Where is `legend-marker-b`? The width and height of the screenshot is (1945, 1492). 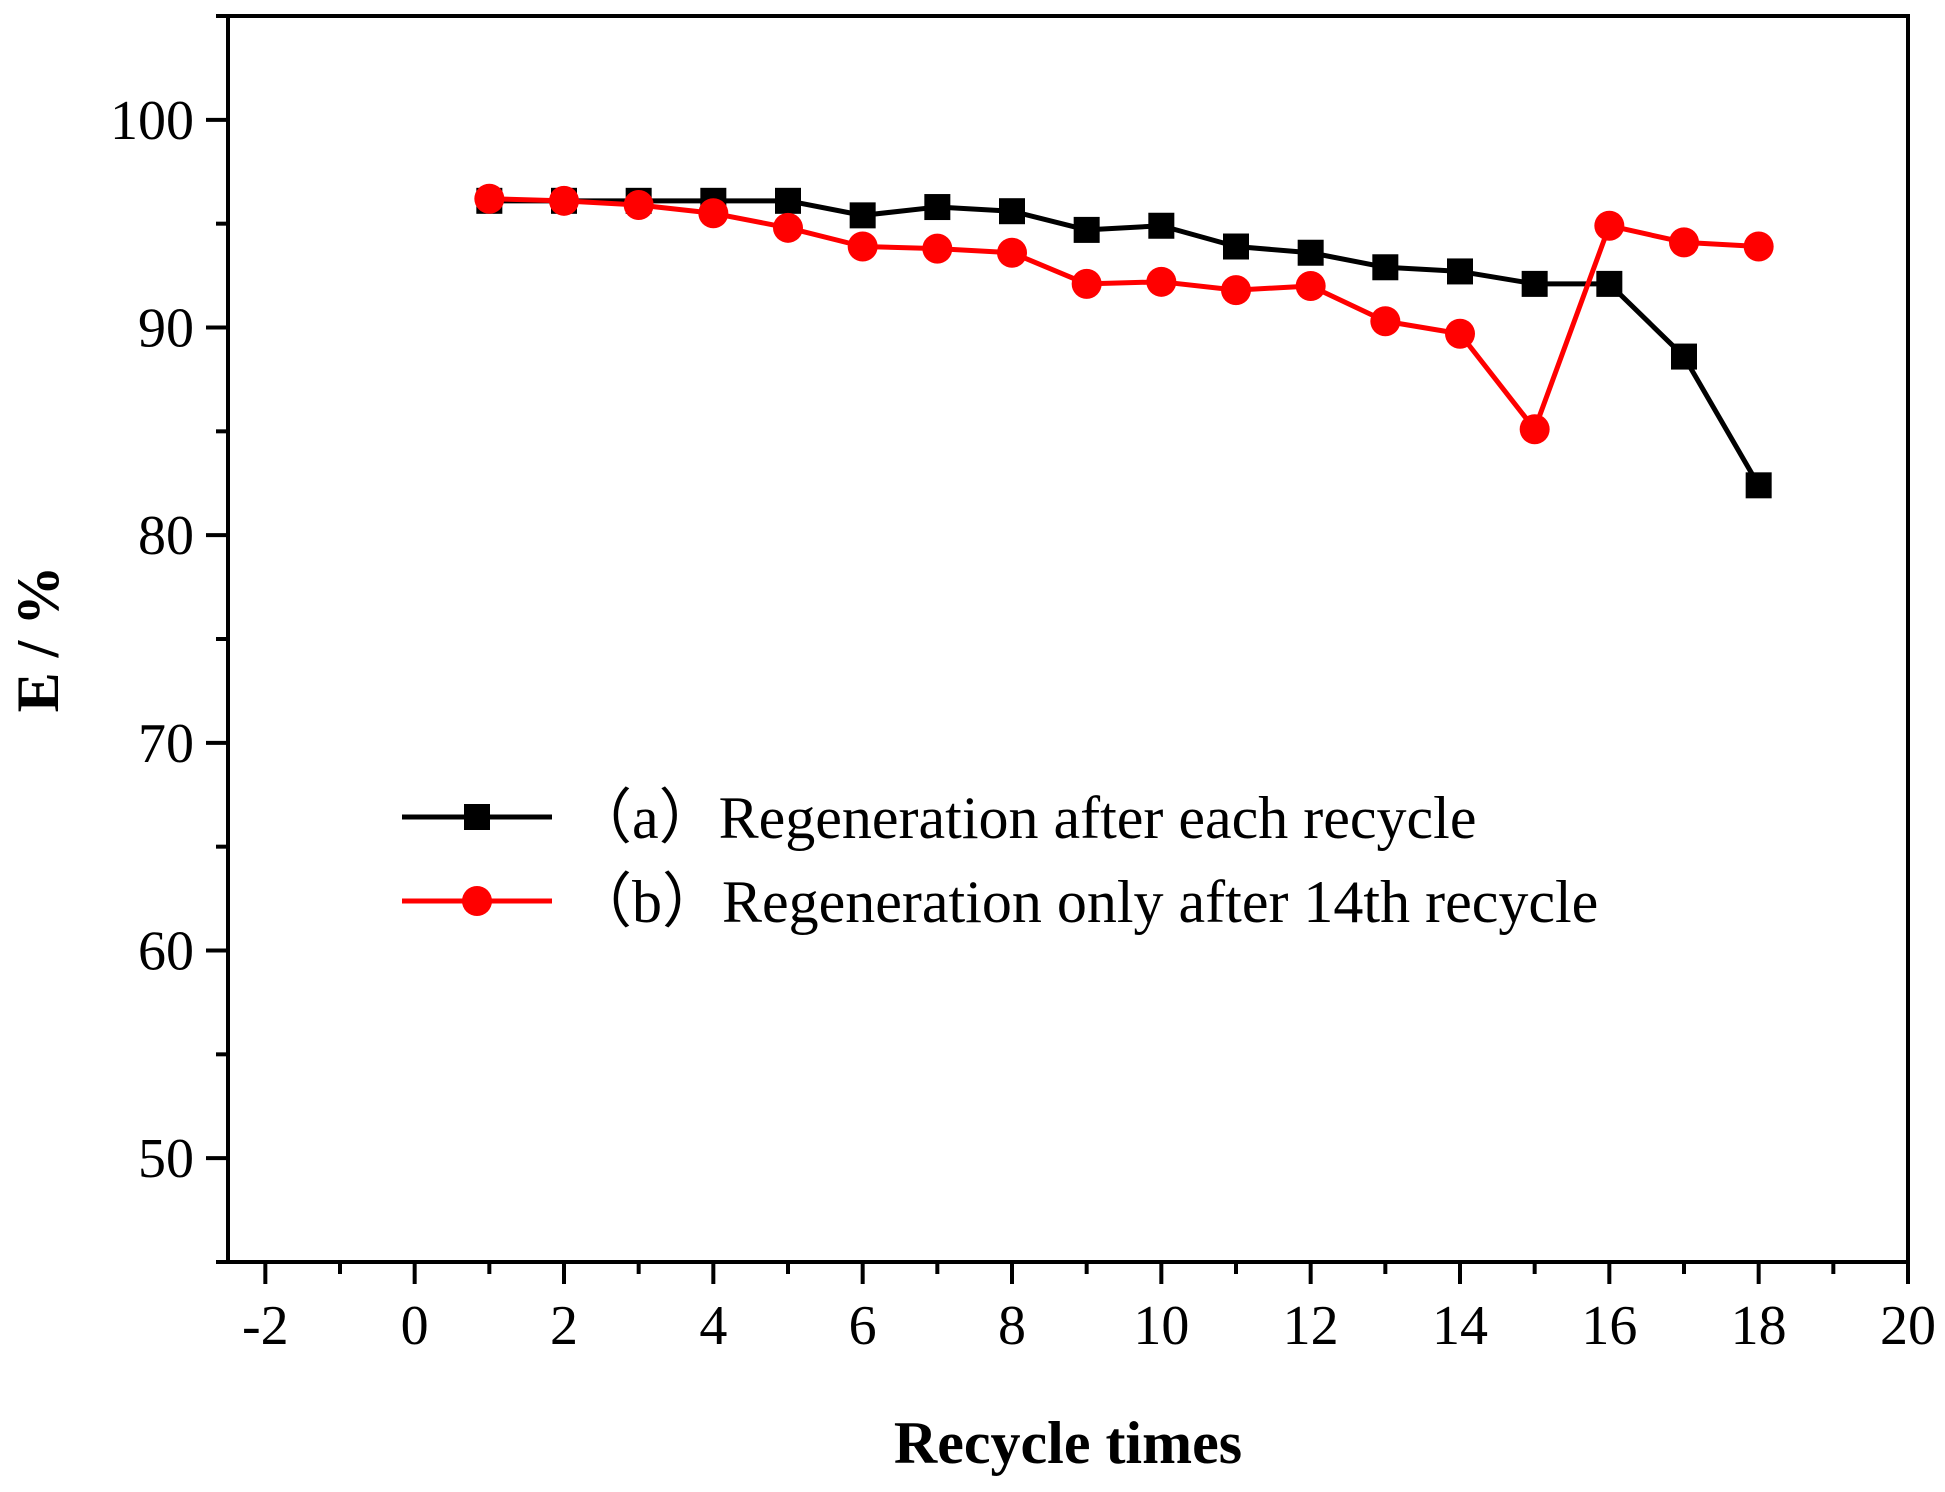
legend-marker-b is located at coordinates (477, 901).